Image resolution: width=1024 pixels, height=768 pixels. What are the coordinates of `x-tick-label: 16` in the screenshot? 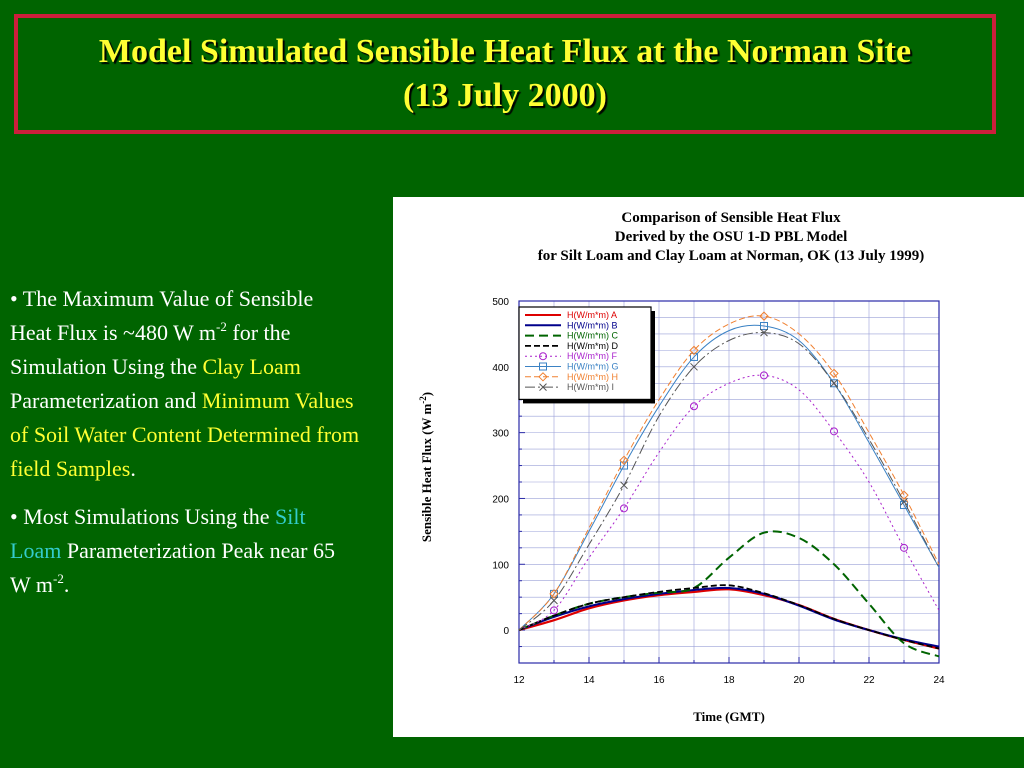 It's located at (659, 680).